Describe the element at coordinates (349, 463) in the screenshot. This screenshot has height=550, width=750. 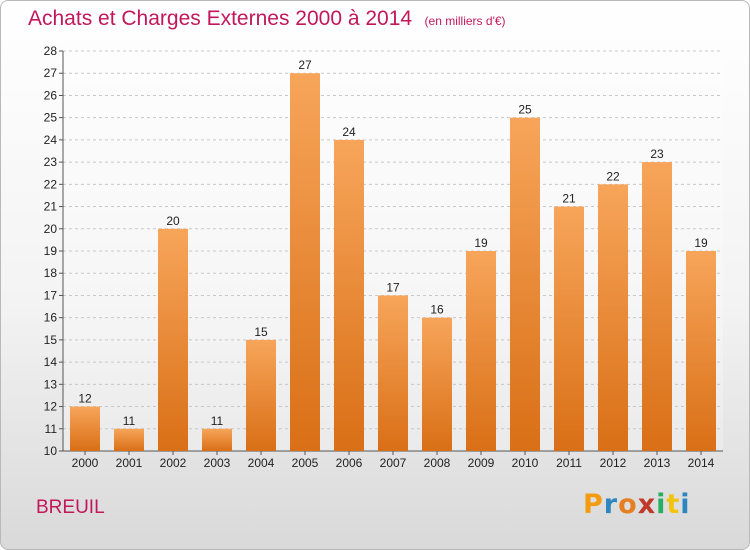
I see `x-tick-label: 2006` at that location.